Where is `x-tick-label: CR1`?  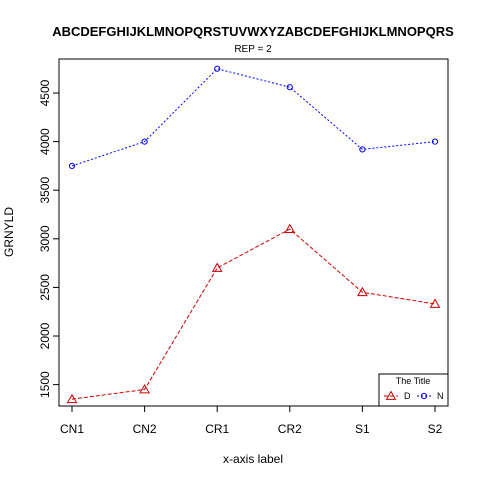
x-tick-label: CR1 is located at coordinates (217, 429).